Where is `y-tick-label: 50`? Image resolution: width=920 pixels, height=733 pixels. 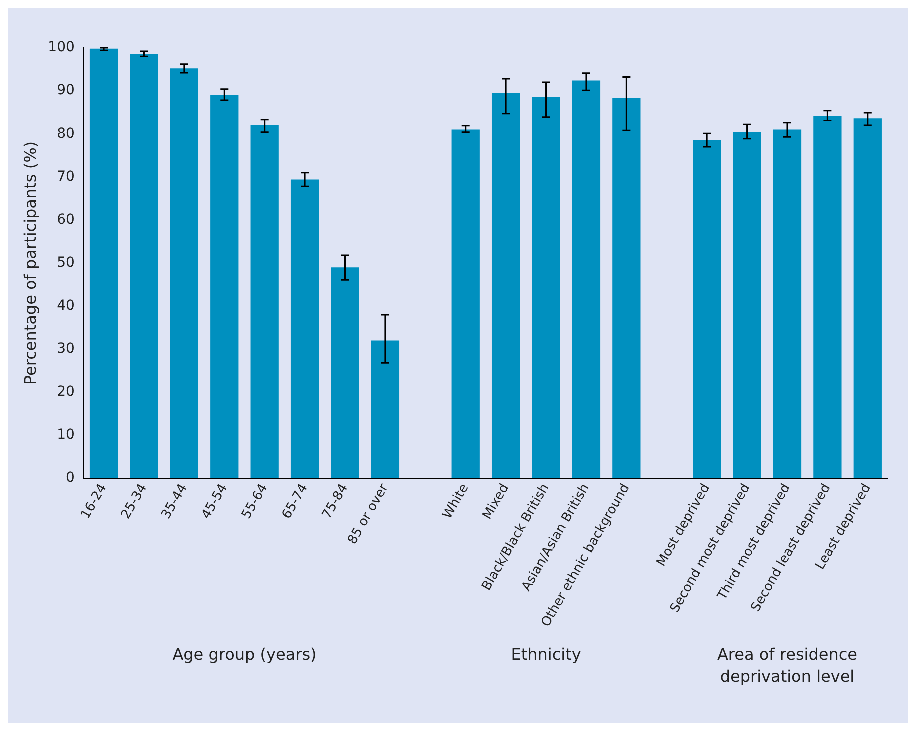
y-tick-label: 50 is located at coordinates (66, 262).